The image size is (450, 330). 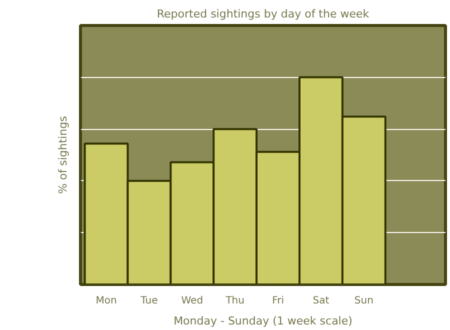 I want to click on x-tick-label: Sun, so click(x=364, y=301).